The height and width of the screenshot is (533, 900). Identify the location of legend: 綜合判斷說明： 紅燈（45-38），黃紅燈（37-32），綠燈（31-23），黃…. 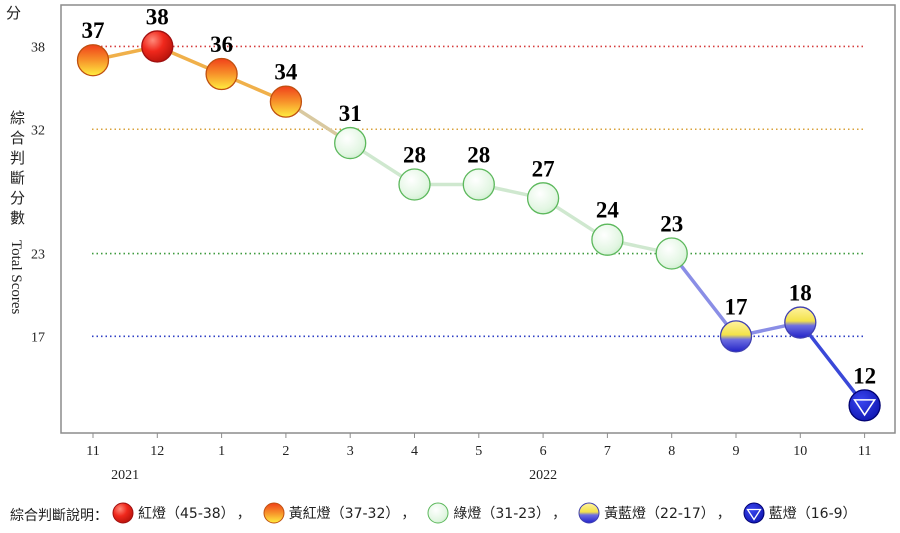
(433, 515).